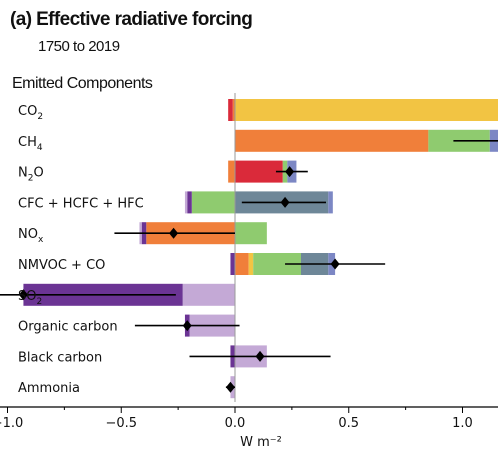 This screenshot has width=498, height=455. I want to click on category-label: N2O, so click(31, 175).